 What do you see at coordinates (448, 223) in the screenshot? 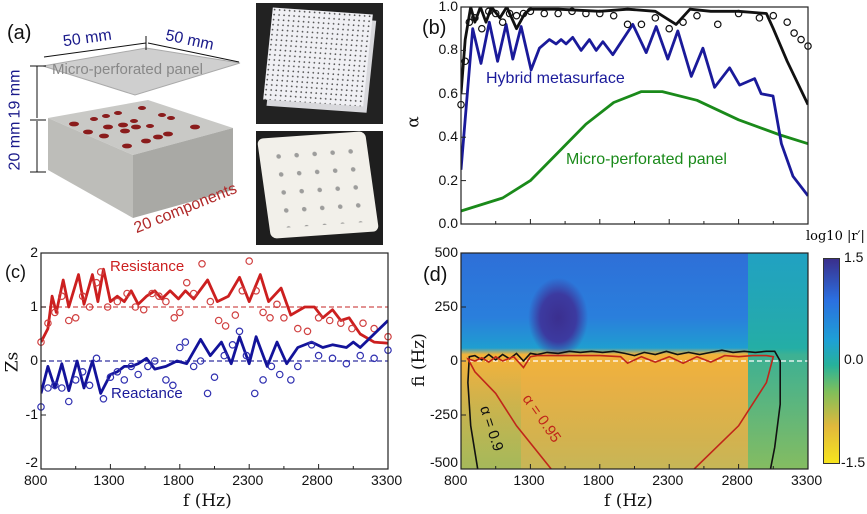
I see `y-tick-label: 0.0` at bounding box center [448, 223].